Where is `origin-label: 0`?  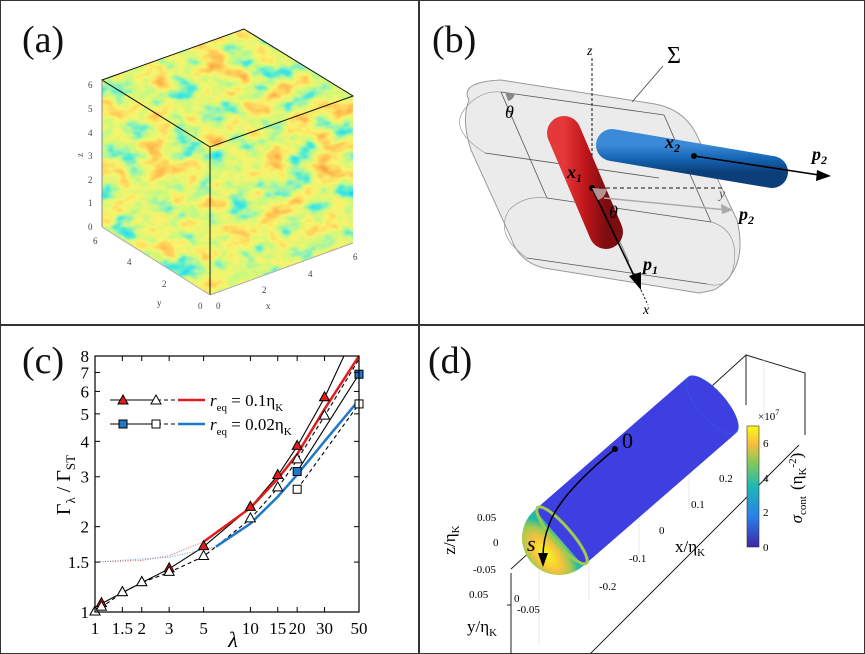
origin-label: 0 is located at coordinates (627, 440).